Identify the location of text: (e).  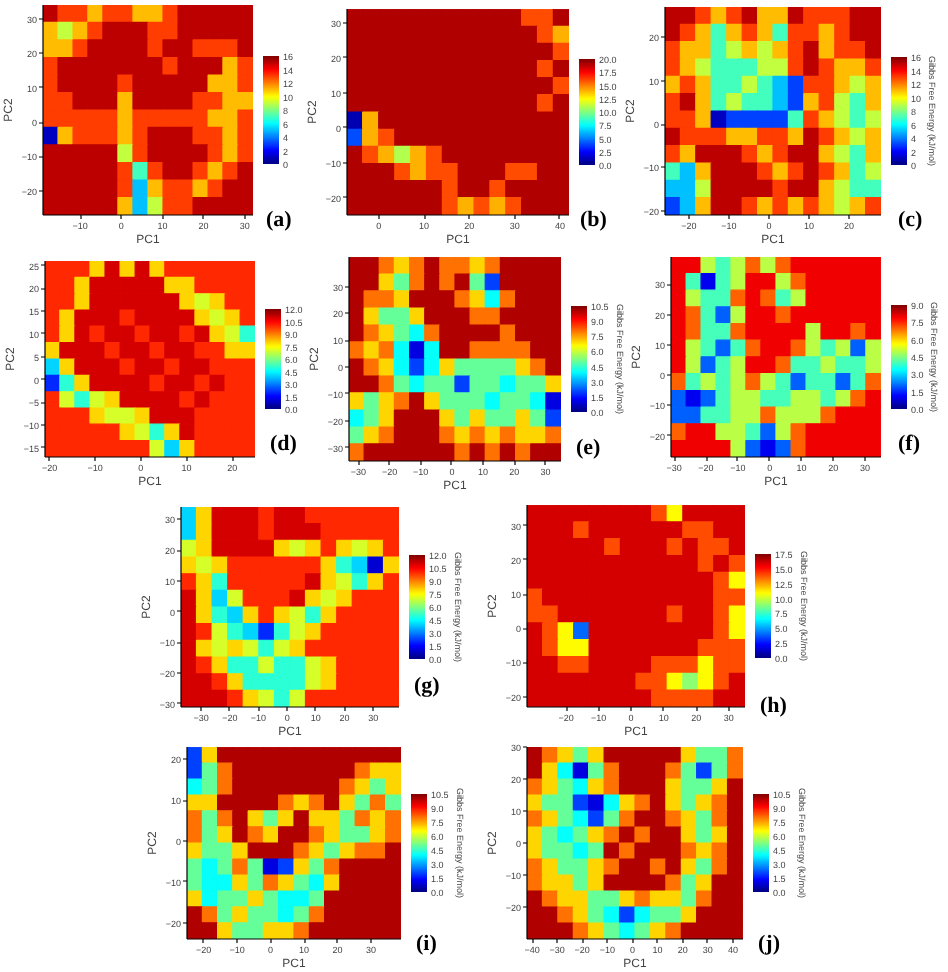
(588, 448).